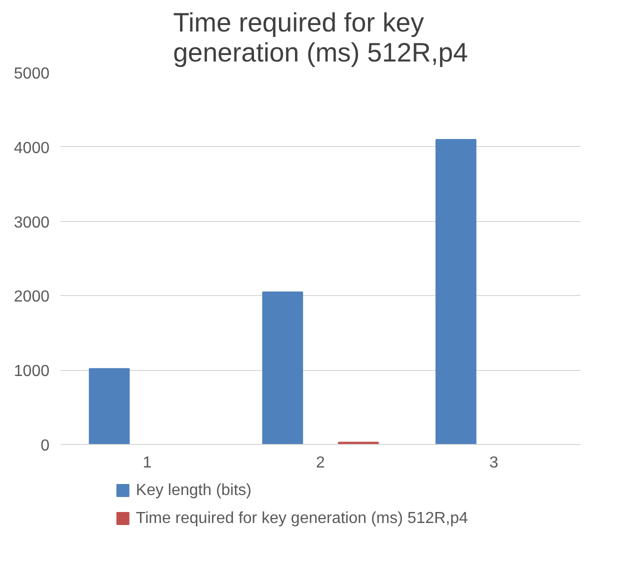  I want to click on y-tick-label: 0, so click(45, 446).